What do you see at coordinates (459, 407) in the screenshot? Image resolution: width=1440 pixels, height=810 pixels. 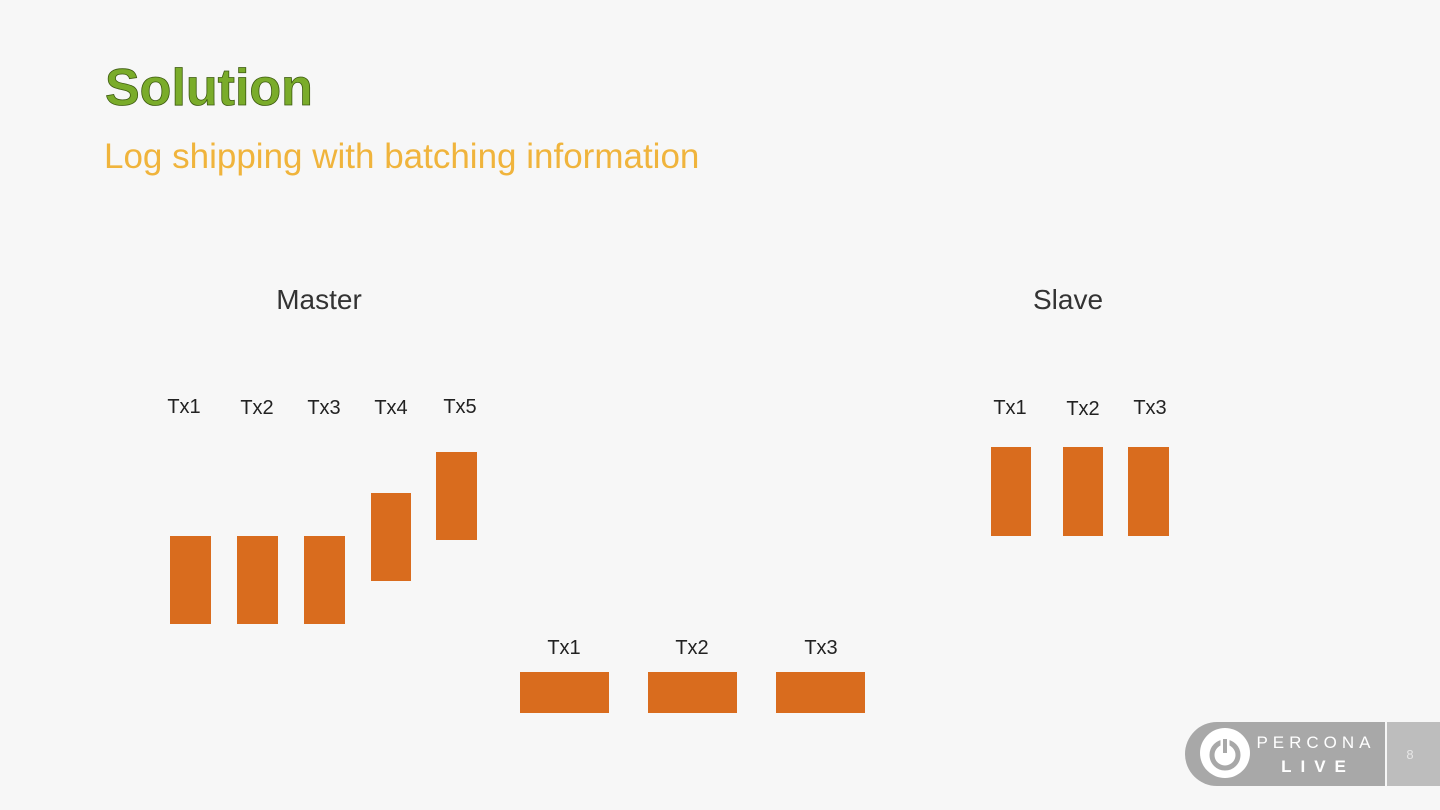 I see `tx-label: Tx5` at bounding box center [459, 407].